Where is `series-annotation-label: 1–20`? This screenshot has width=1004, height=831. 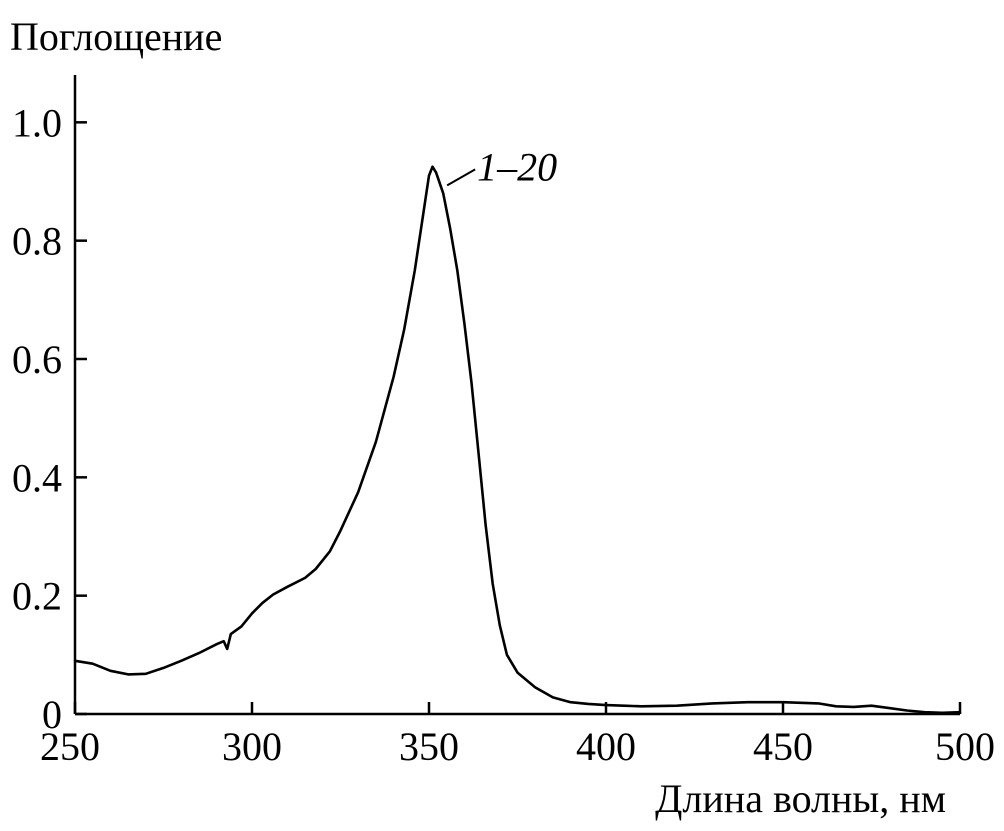
series-annotation-label: 1–20 is located at coordinates (517, 166).